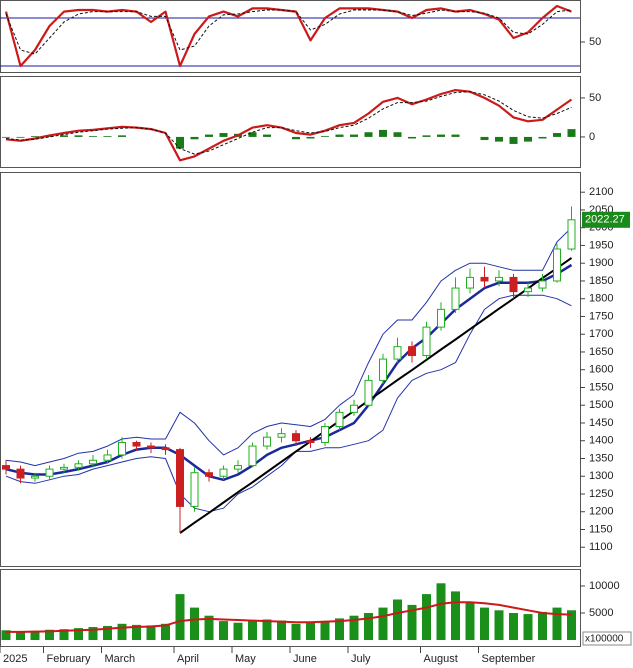 This screenshot has height=668, width=633. Describe the element at coordinates (604, 586) in the screenshot. I see `y-tick-label: 10000` at that location.